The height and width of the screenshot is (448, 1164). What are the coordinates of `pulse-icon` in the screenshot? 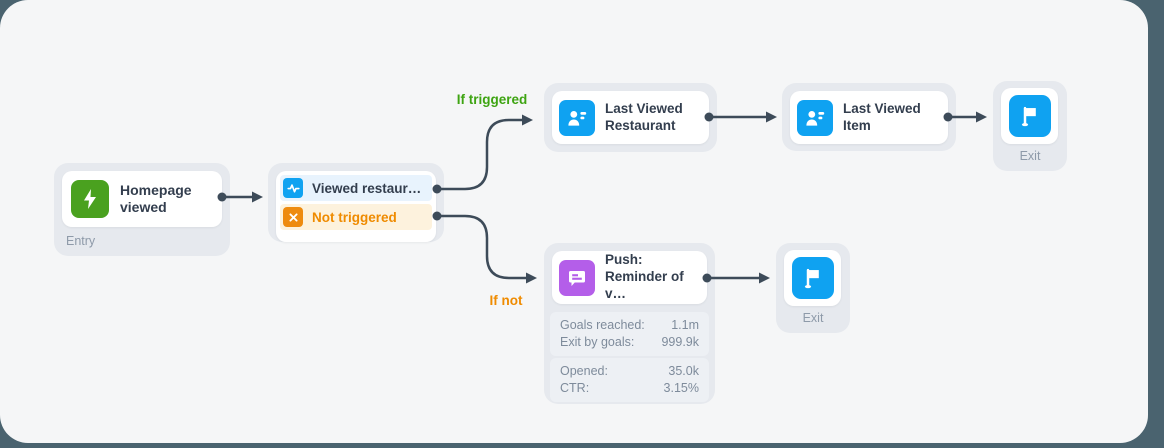 It's located at (293, 188).